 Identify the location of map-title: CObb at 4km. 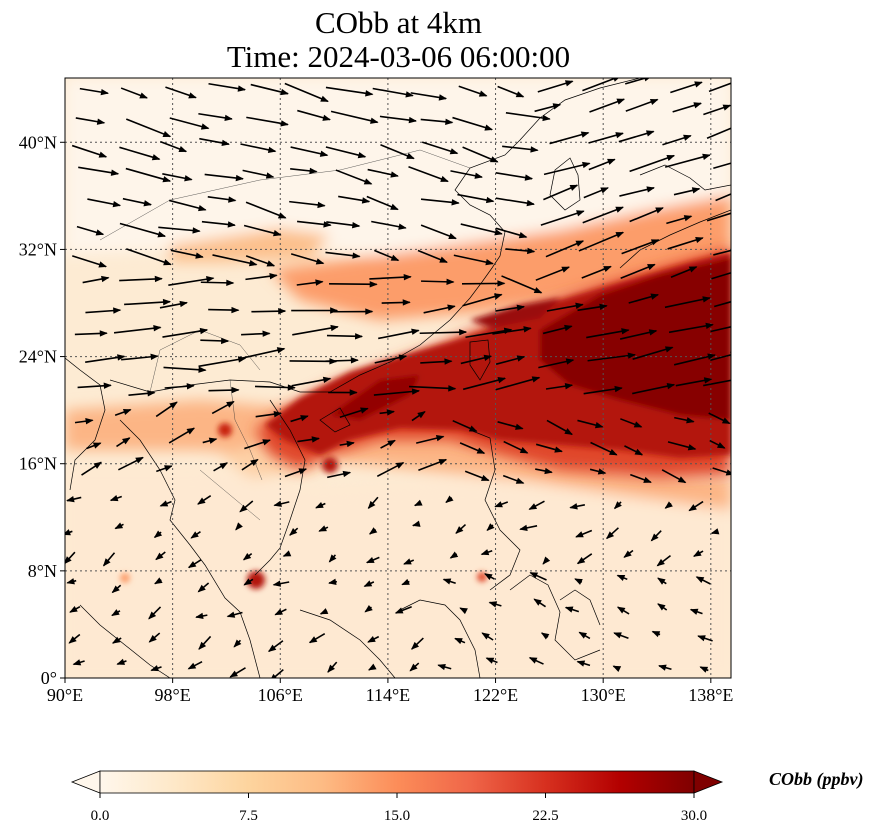
(398, 22).